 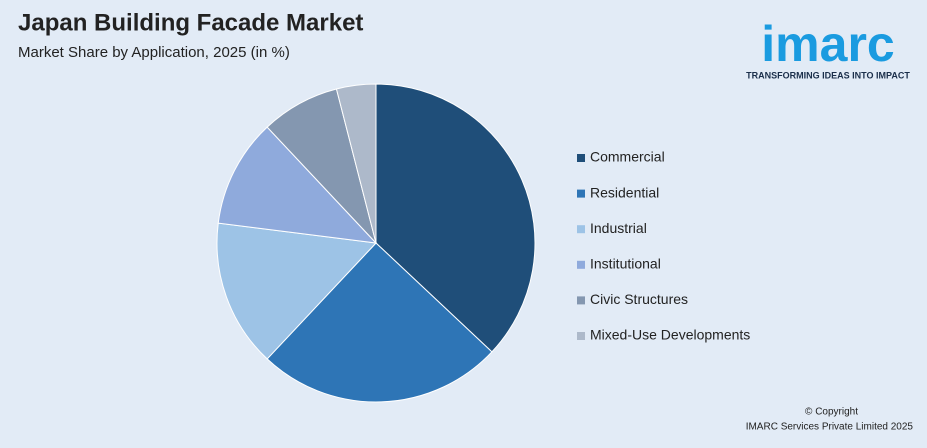 What do you see at coordinates (639, 299) in the screenshot?
I see `legend-label: Civic Structures` at bounding box center [639, 299].